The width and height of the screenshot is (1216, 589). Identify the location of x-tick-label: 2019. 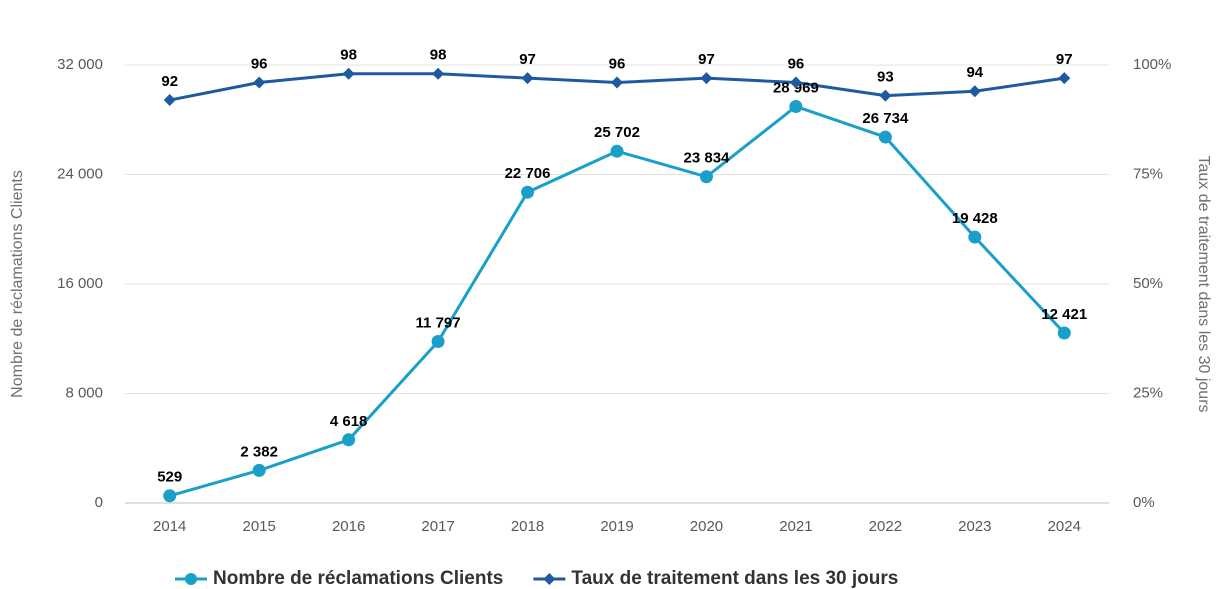
(616, 526).